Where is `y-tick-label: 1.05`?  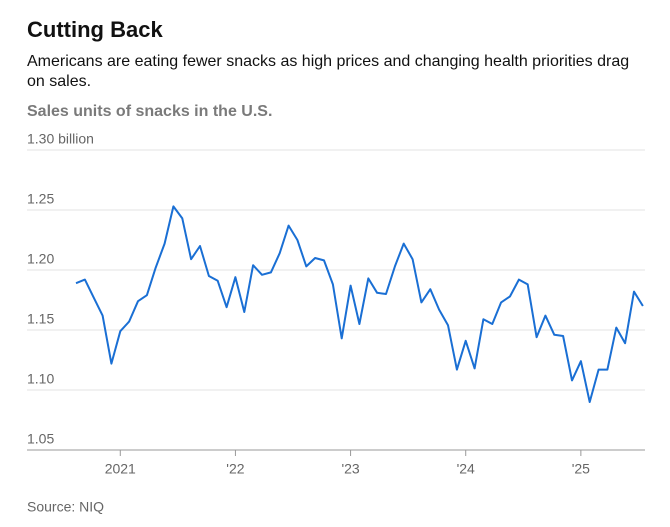
y-tick-label: 1.05 is located at coordinates (40, 439).